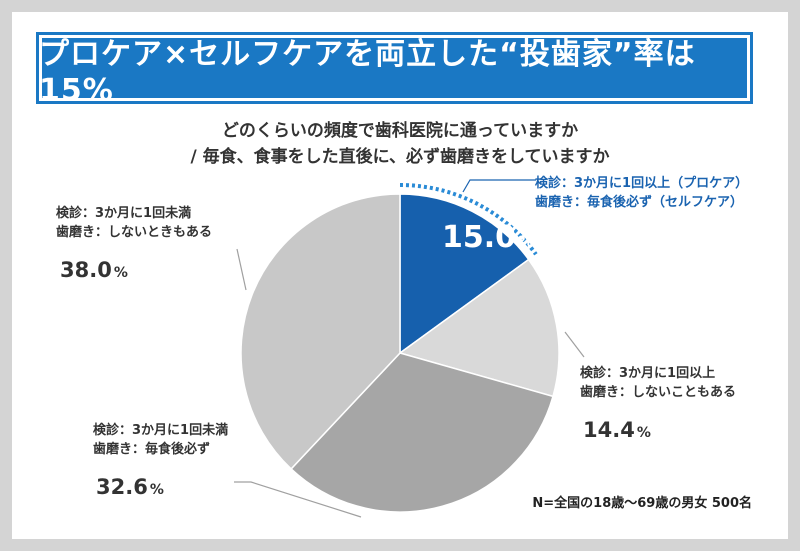  Describe the element at coordinates (647, 373) in the screenshot. I see `slice-label-checkup: 検診：3か月に1回以上` at that location.